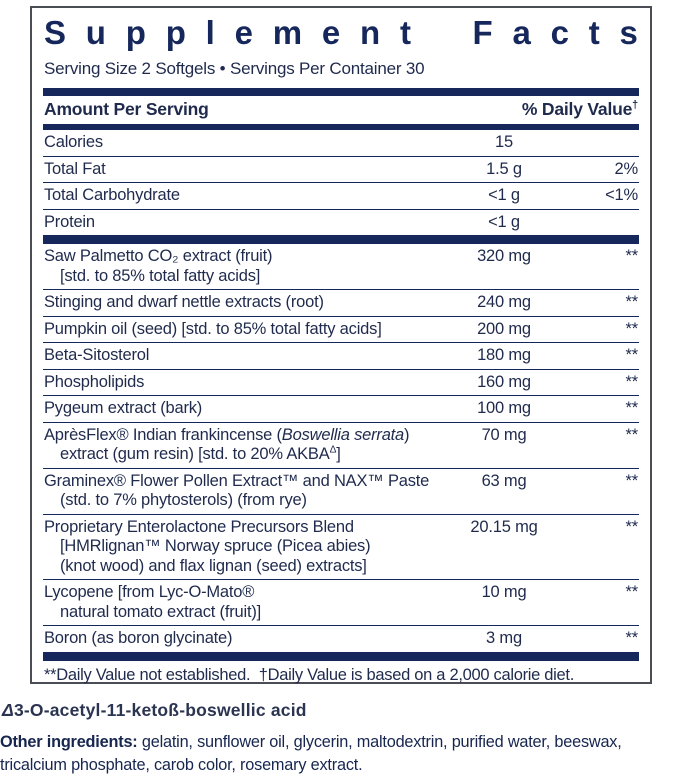  What do you see at coordinates (579, 109) in the screenshot?
I see `daily-value-header: % Daily Value†` at bounding box center [579, 109].